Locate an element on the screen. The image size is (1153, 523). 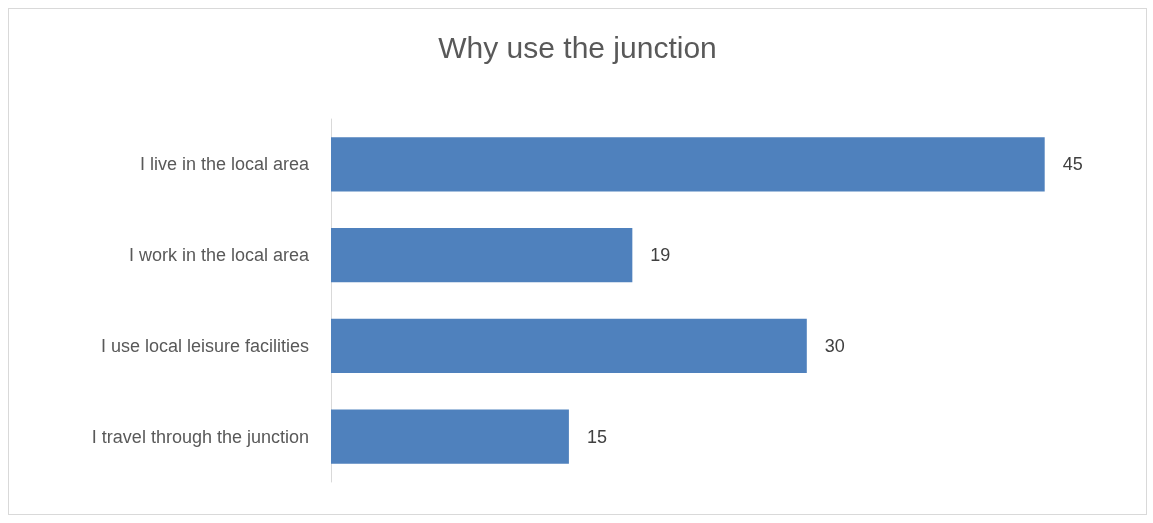
y-tick-label: I work in the local area is located at coordinates (219, 255).